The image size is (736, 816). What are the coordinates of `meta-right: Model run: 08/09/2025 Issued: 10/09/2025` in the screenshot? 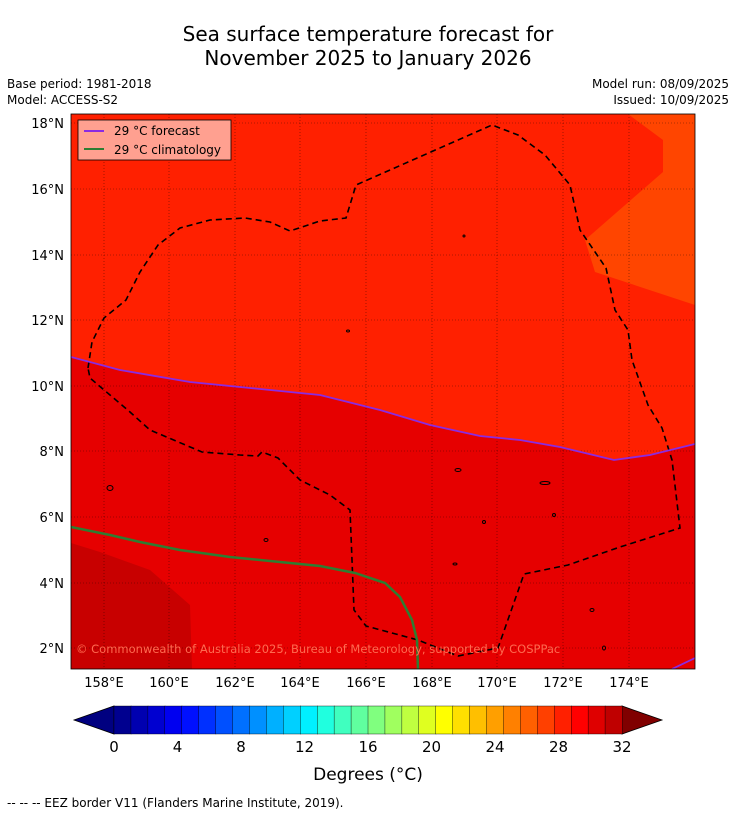 It's located at (660, 92).